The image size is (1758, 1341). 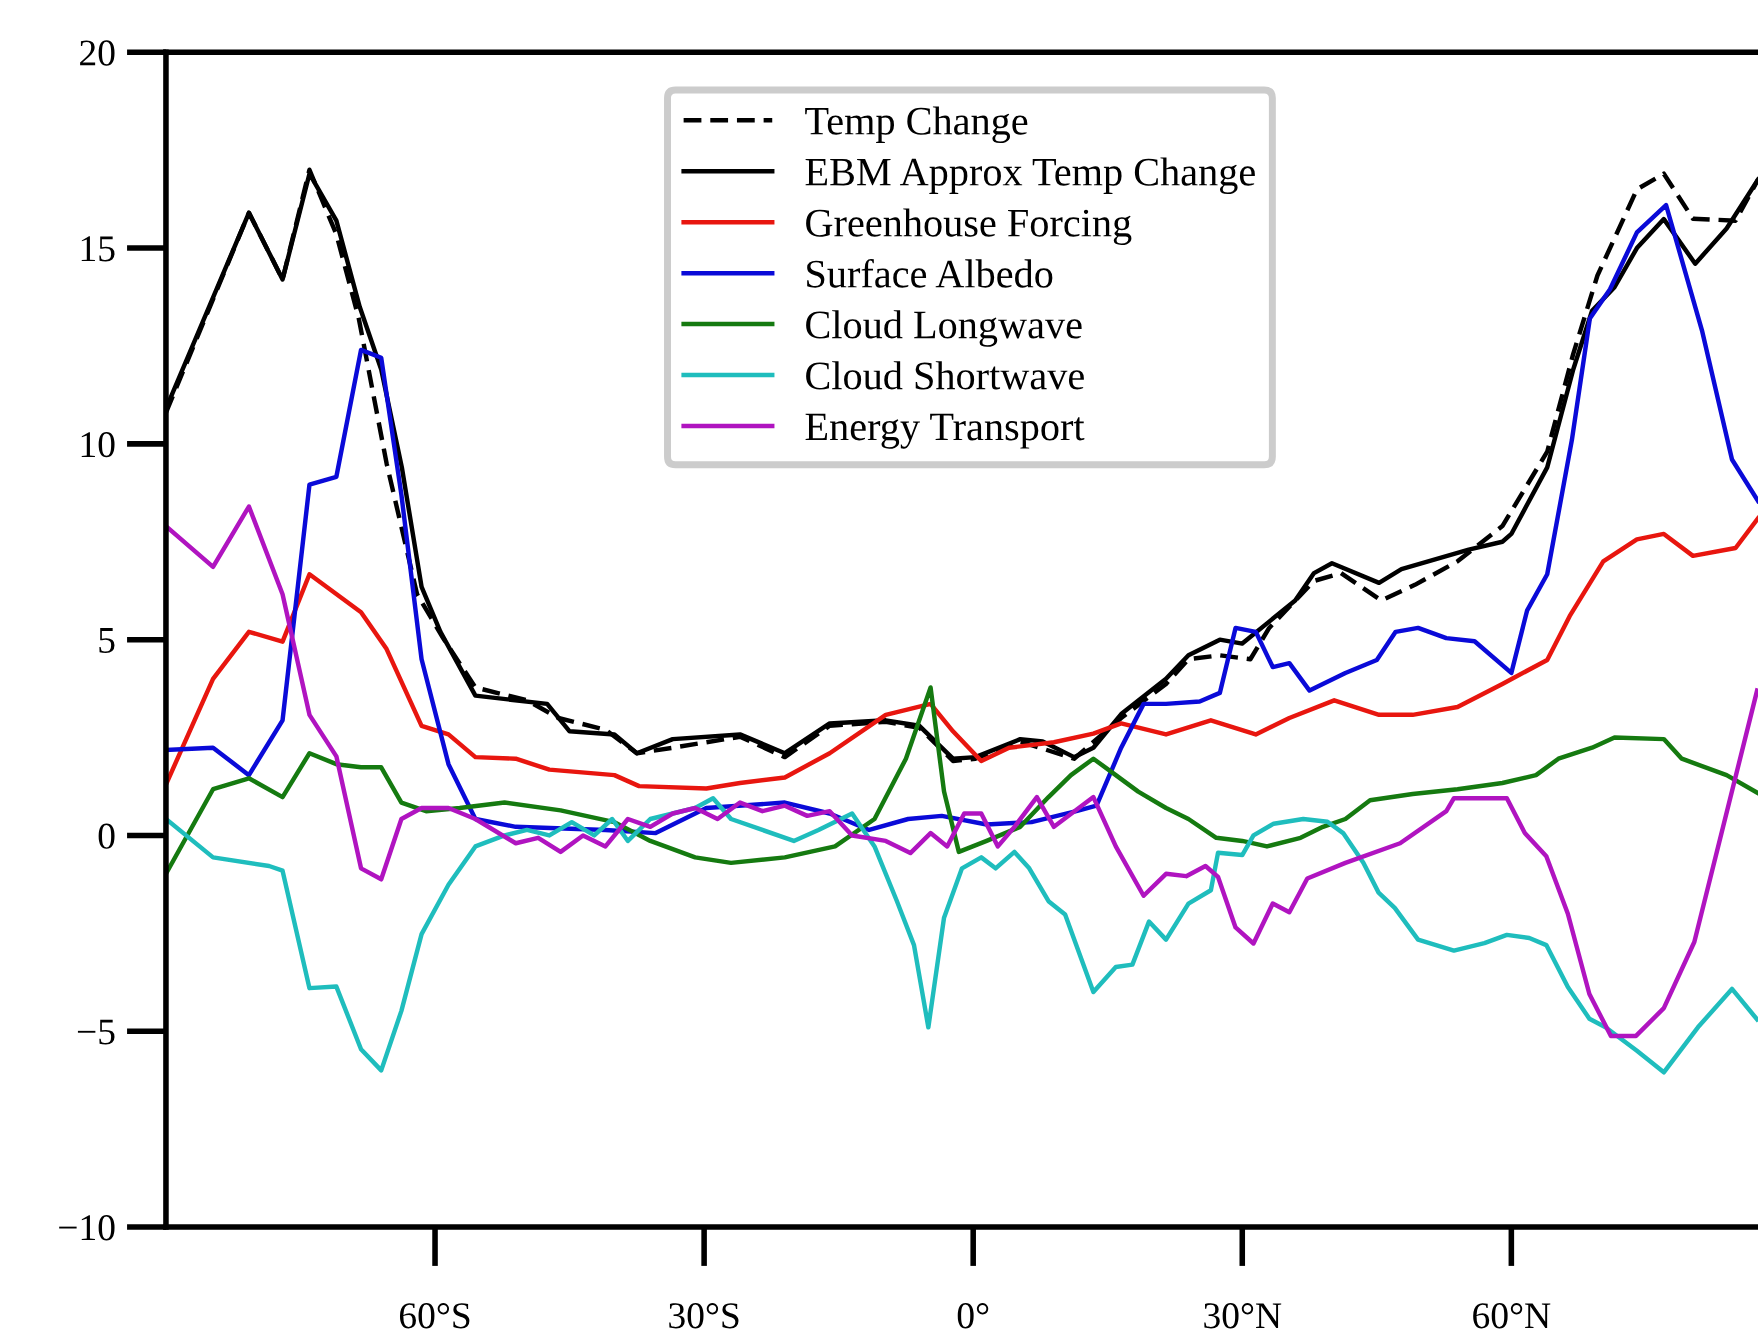 I want to click on y-tick-label: 0, so click(x=106, y=836).